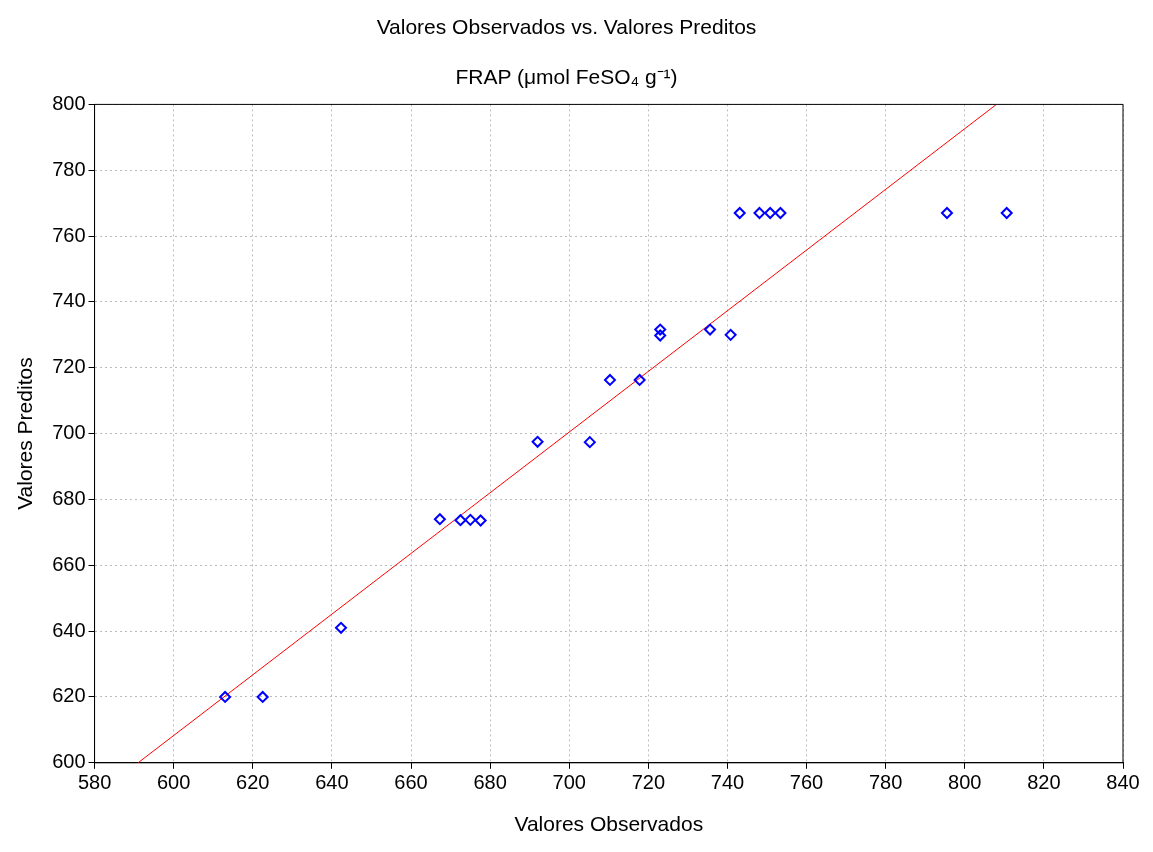 The image size is (1153, 852). What do you see at coordinates (332, 782) in the screenshot?
I see `x-tick-label: 640` at bounding box center [332, 782].